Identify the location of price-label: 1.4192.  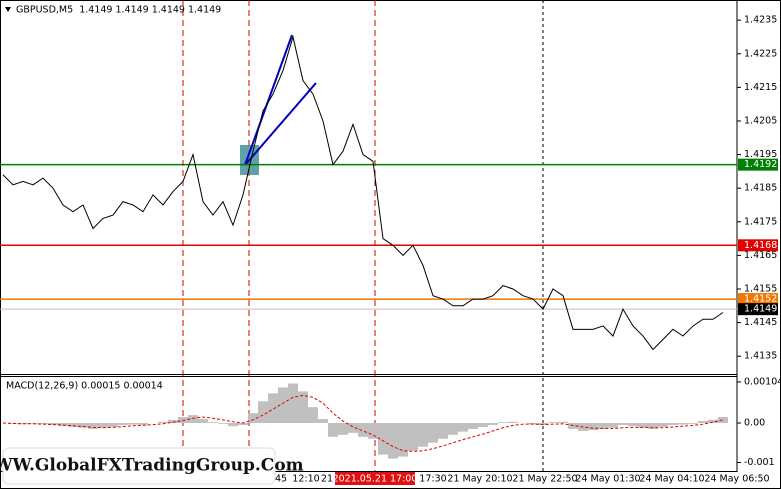
(760, 164).